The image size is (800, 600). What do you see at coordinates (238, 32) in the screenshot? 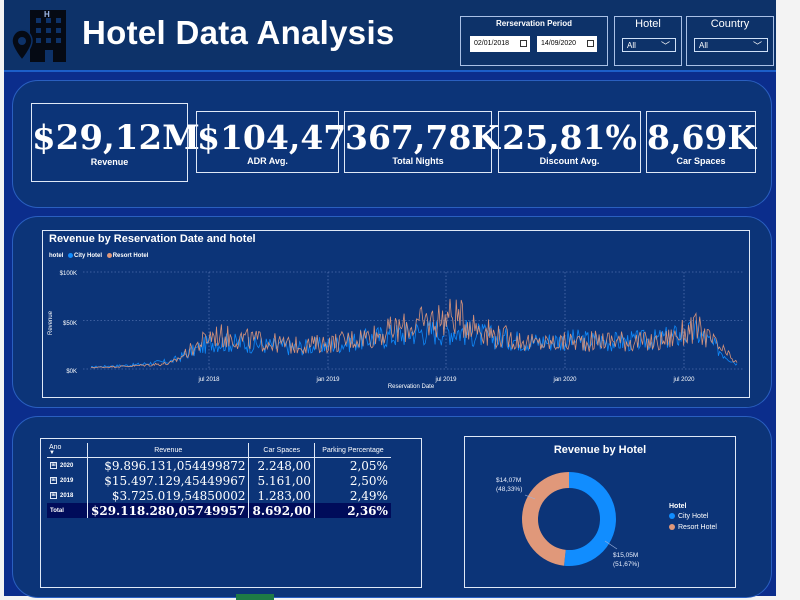
I see `dashboard-title: Hotel Data Analysis` at bounding box center [238, 32].